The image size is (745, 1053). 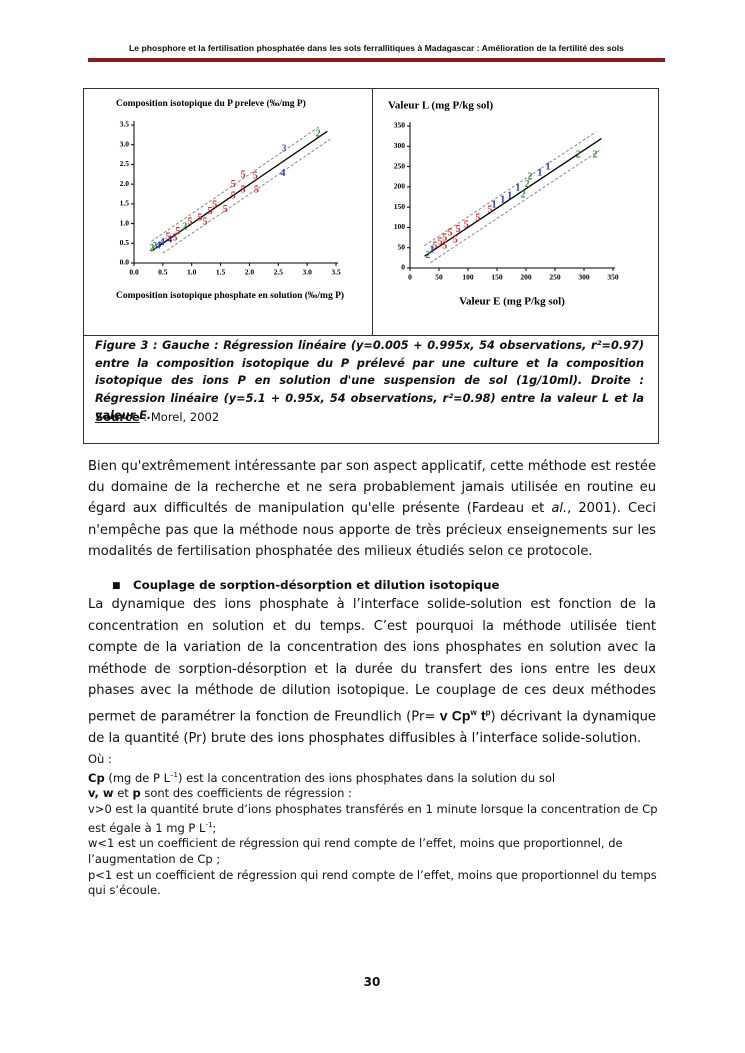 I want to click on text: al., so click(x=559, y=509).